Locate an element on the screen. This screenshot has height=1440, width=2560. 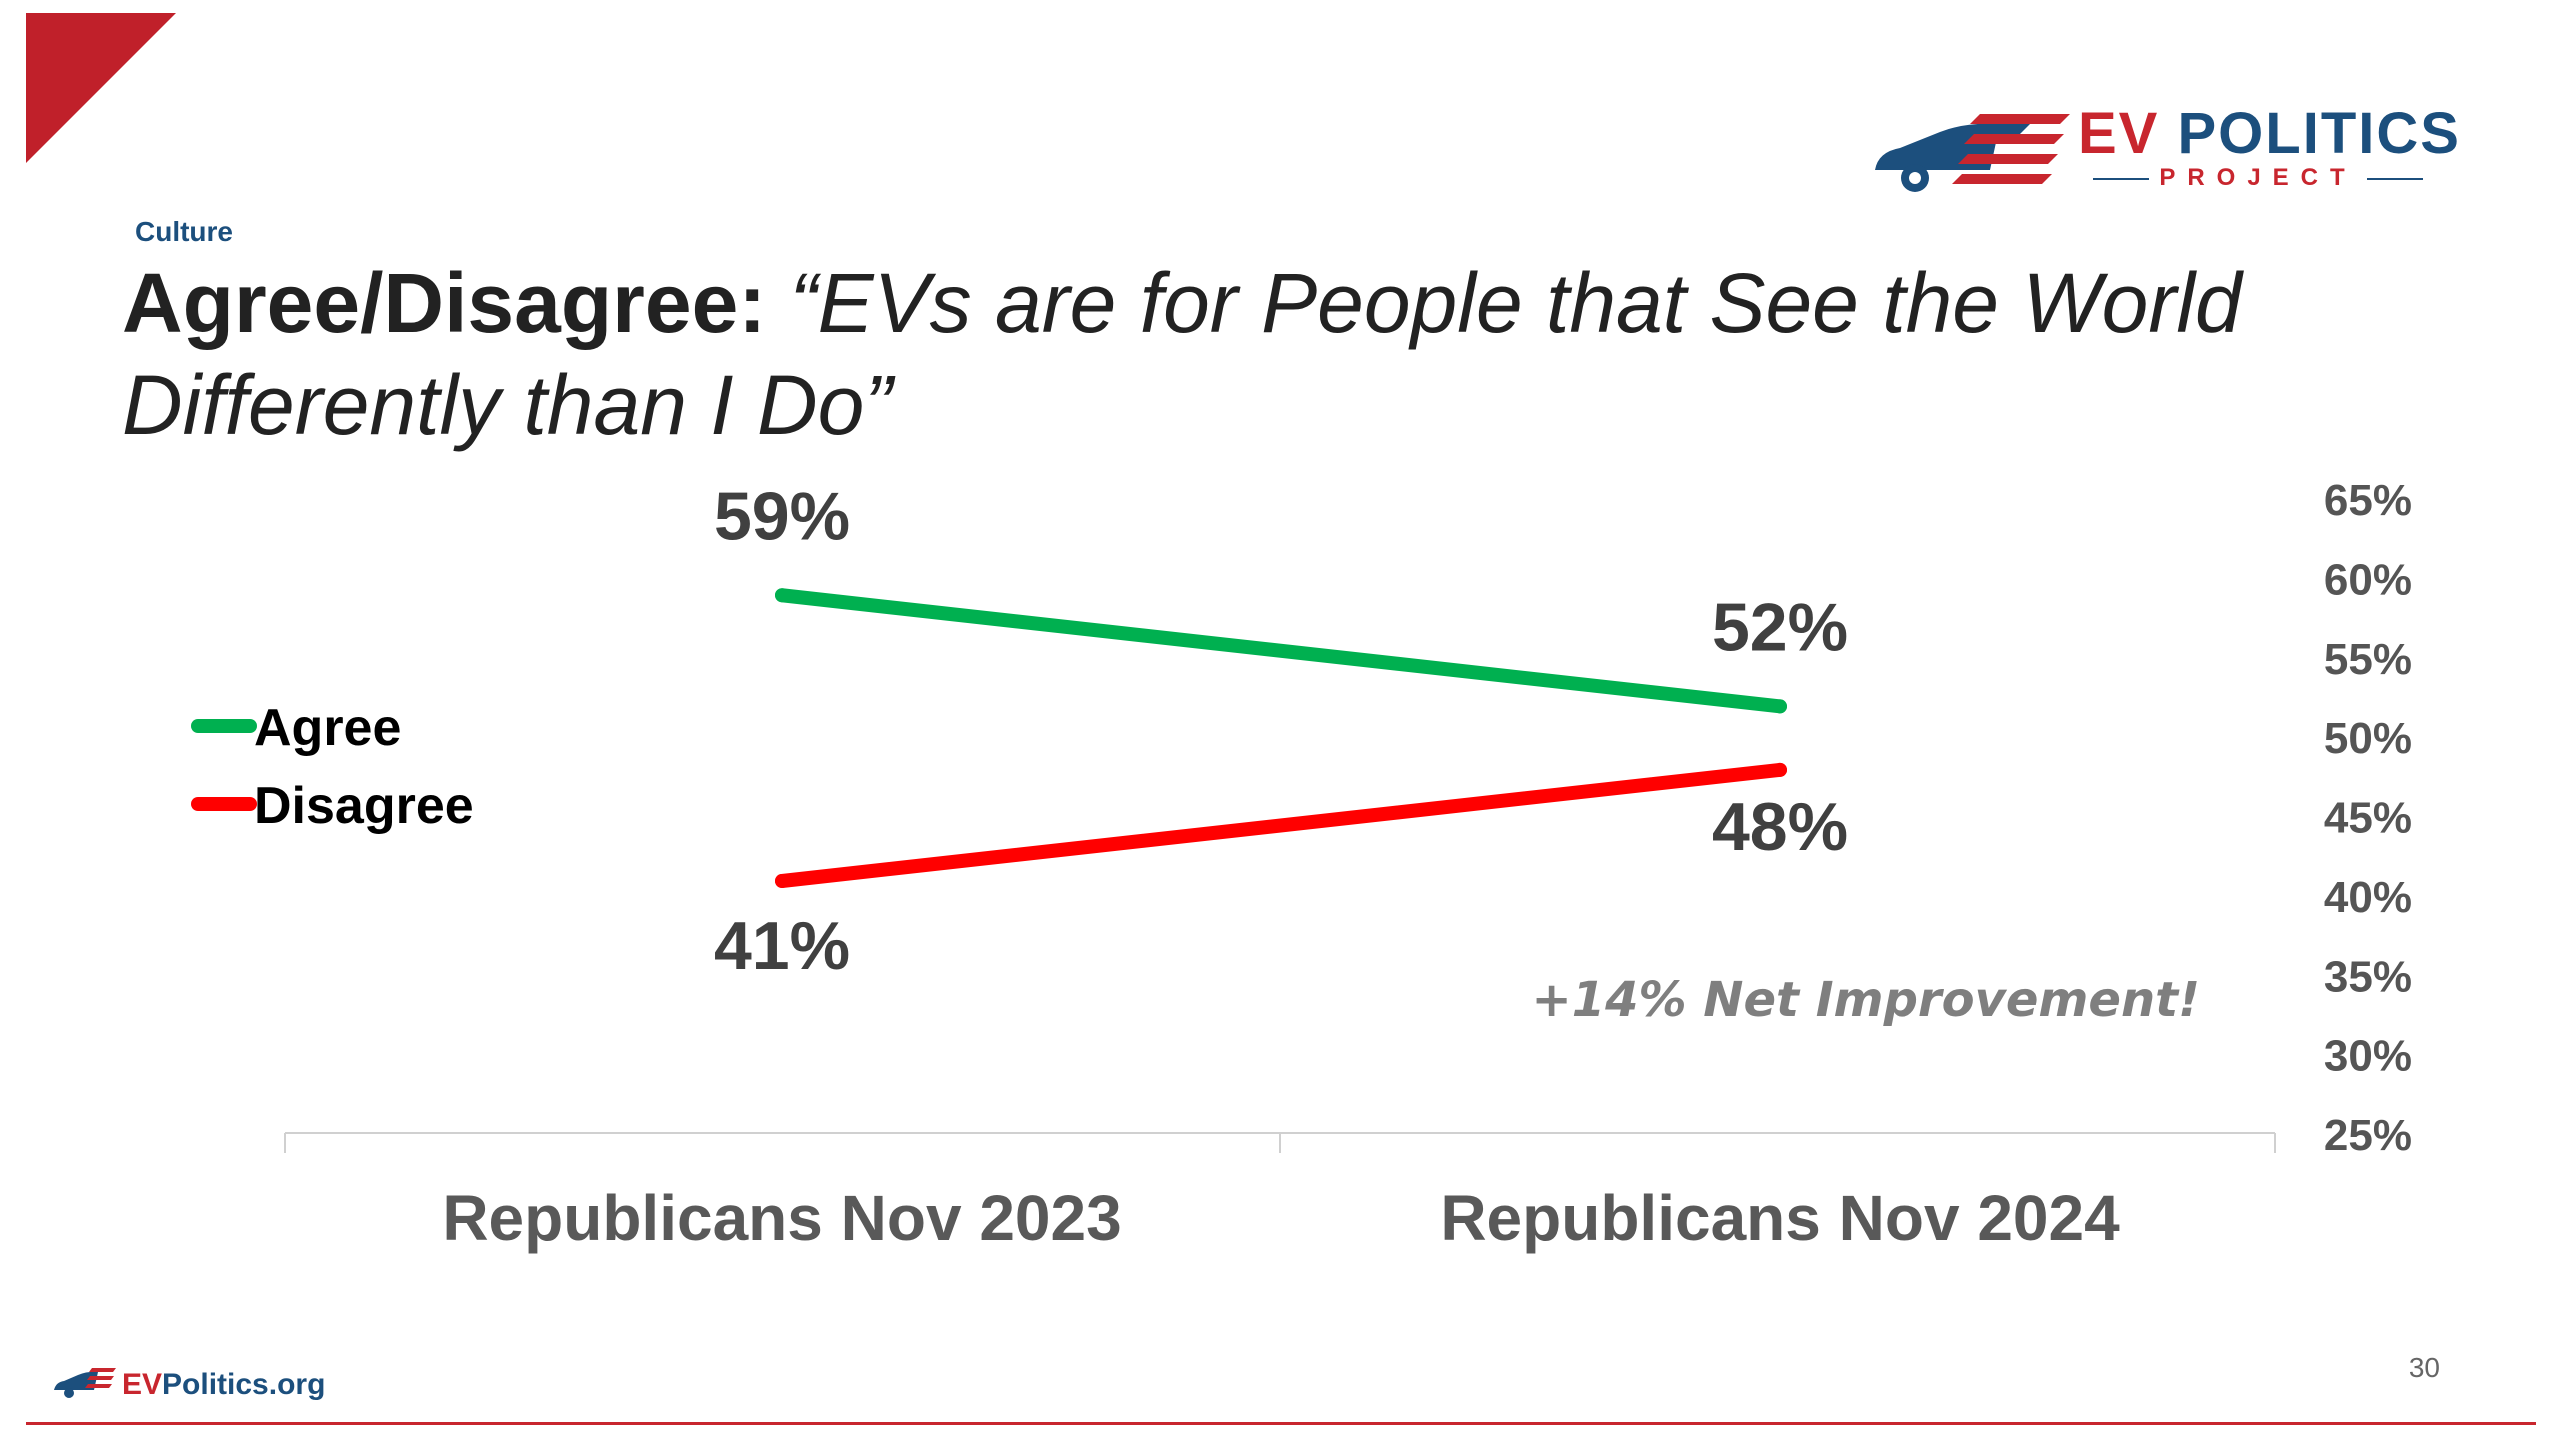
y-tick-label: 45% is located at coordinates (2368, 818).